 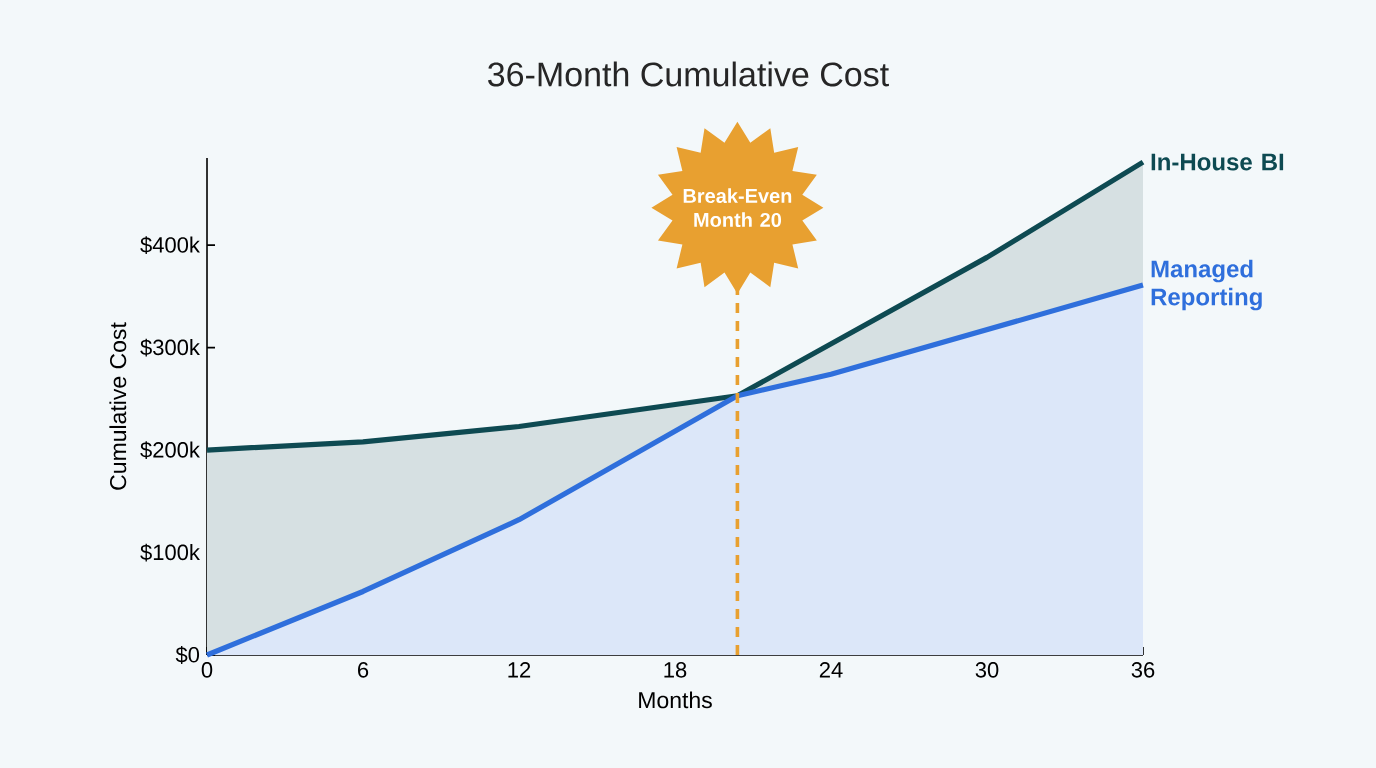 What do you see at coordinates (688, 74) in the screenshot?
I see `chart-title: 36-Month Cumulative Cost` at bounding box center [688, 74].